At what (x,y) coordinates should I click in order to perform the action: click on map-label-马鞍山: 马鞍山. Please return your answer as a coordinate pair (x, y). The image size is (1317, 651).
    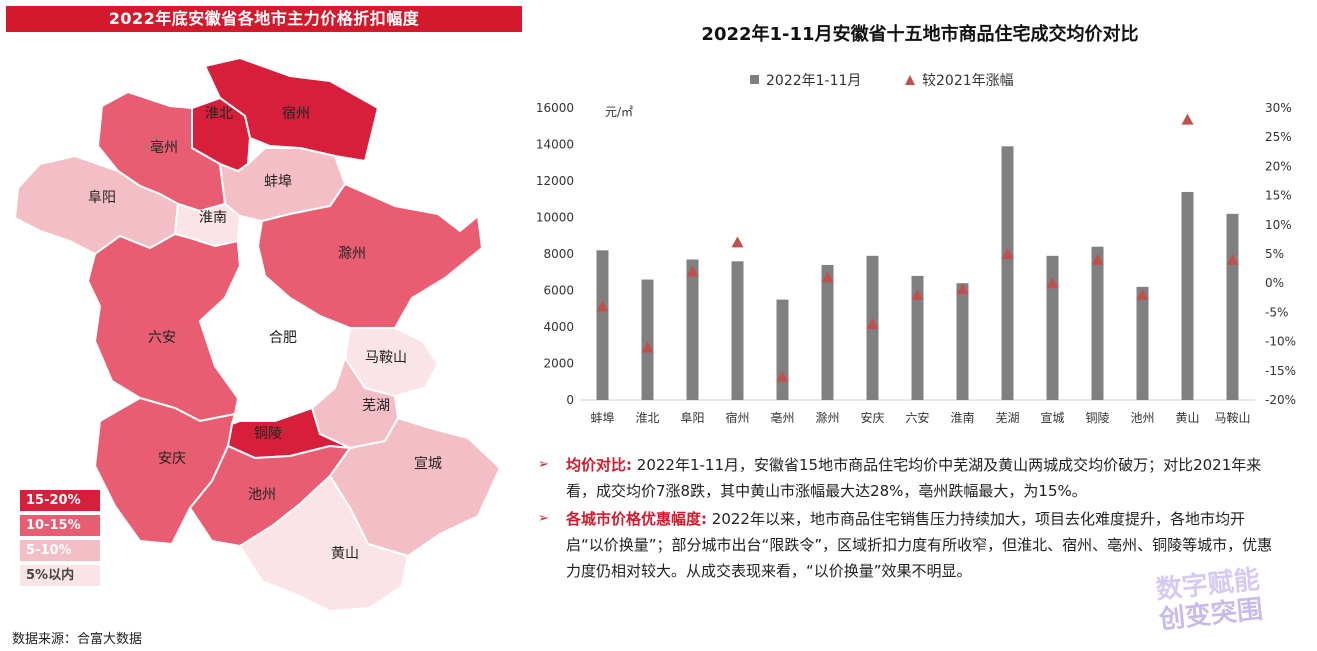
    Looking at the image, I should click on (386, 358).